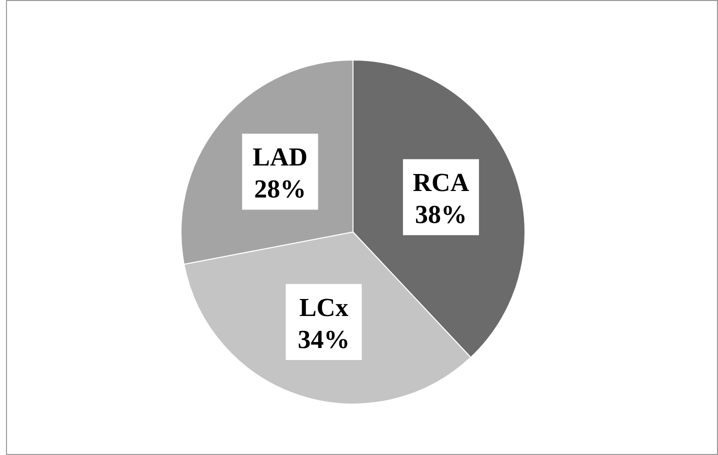 The width and height of the screenshot is (718, 455). What do you see at coordinates (323, 307) in the screenshot?
I see `slice-label: LCx` at bounding box center [323, 307].